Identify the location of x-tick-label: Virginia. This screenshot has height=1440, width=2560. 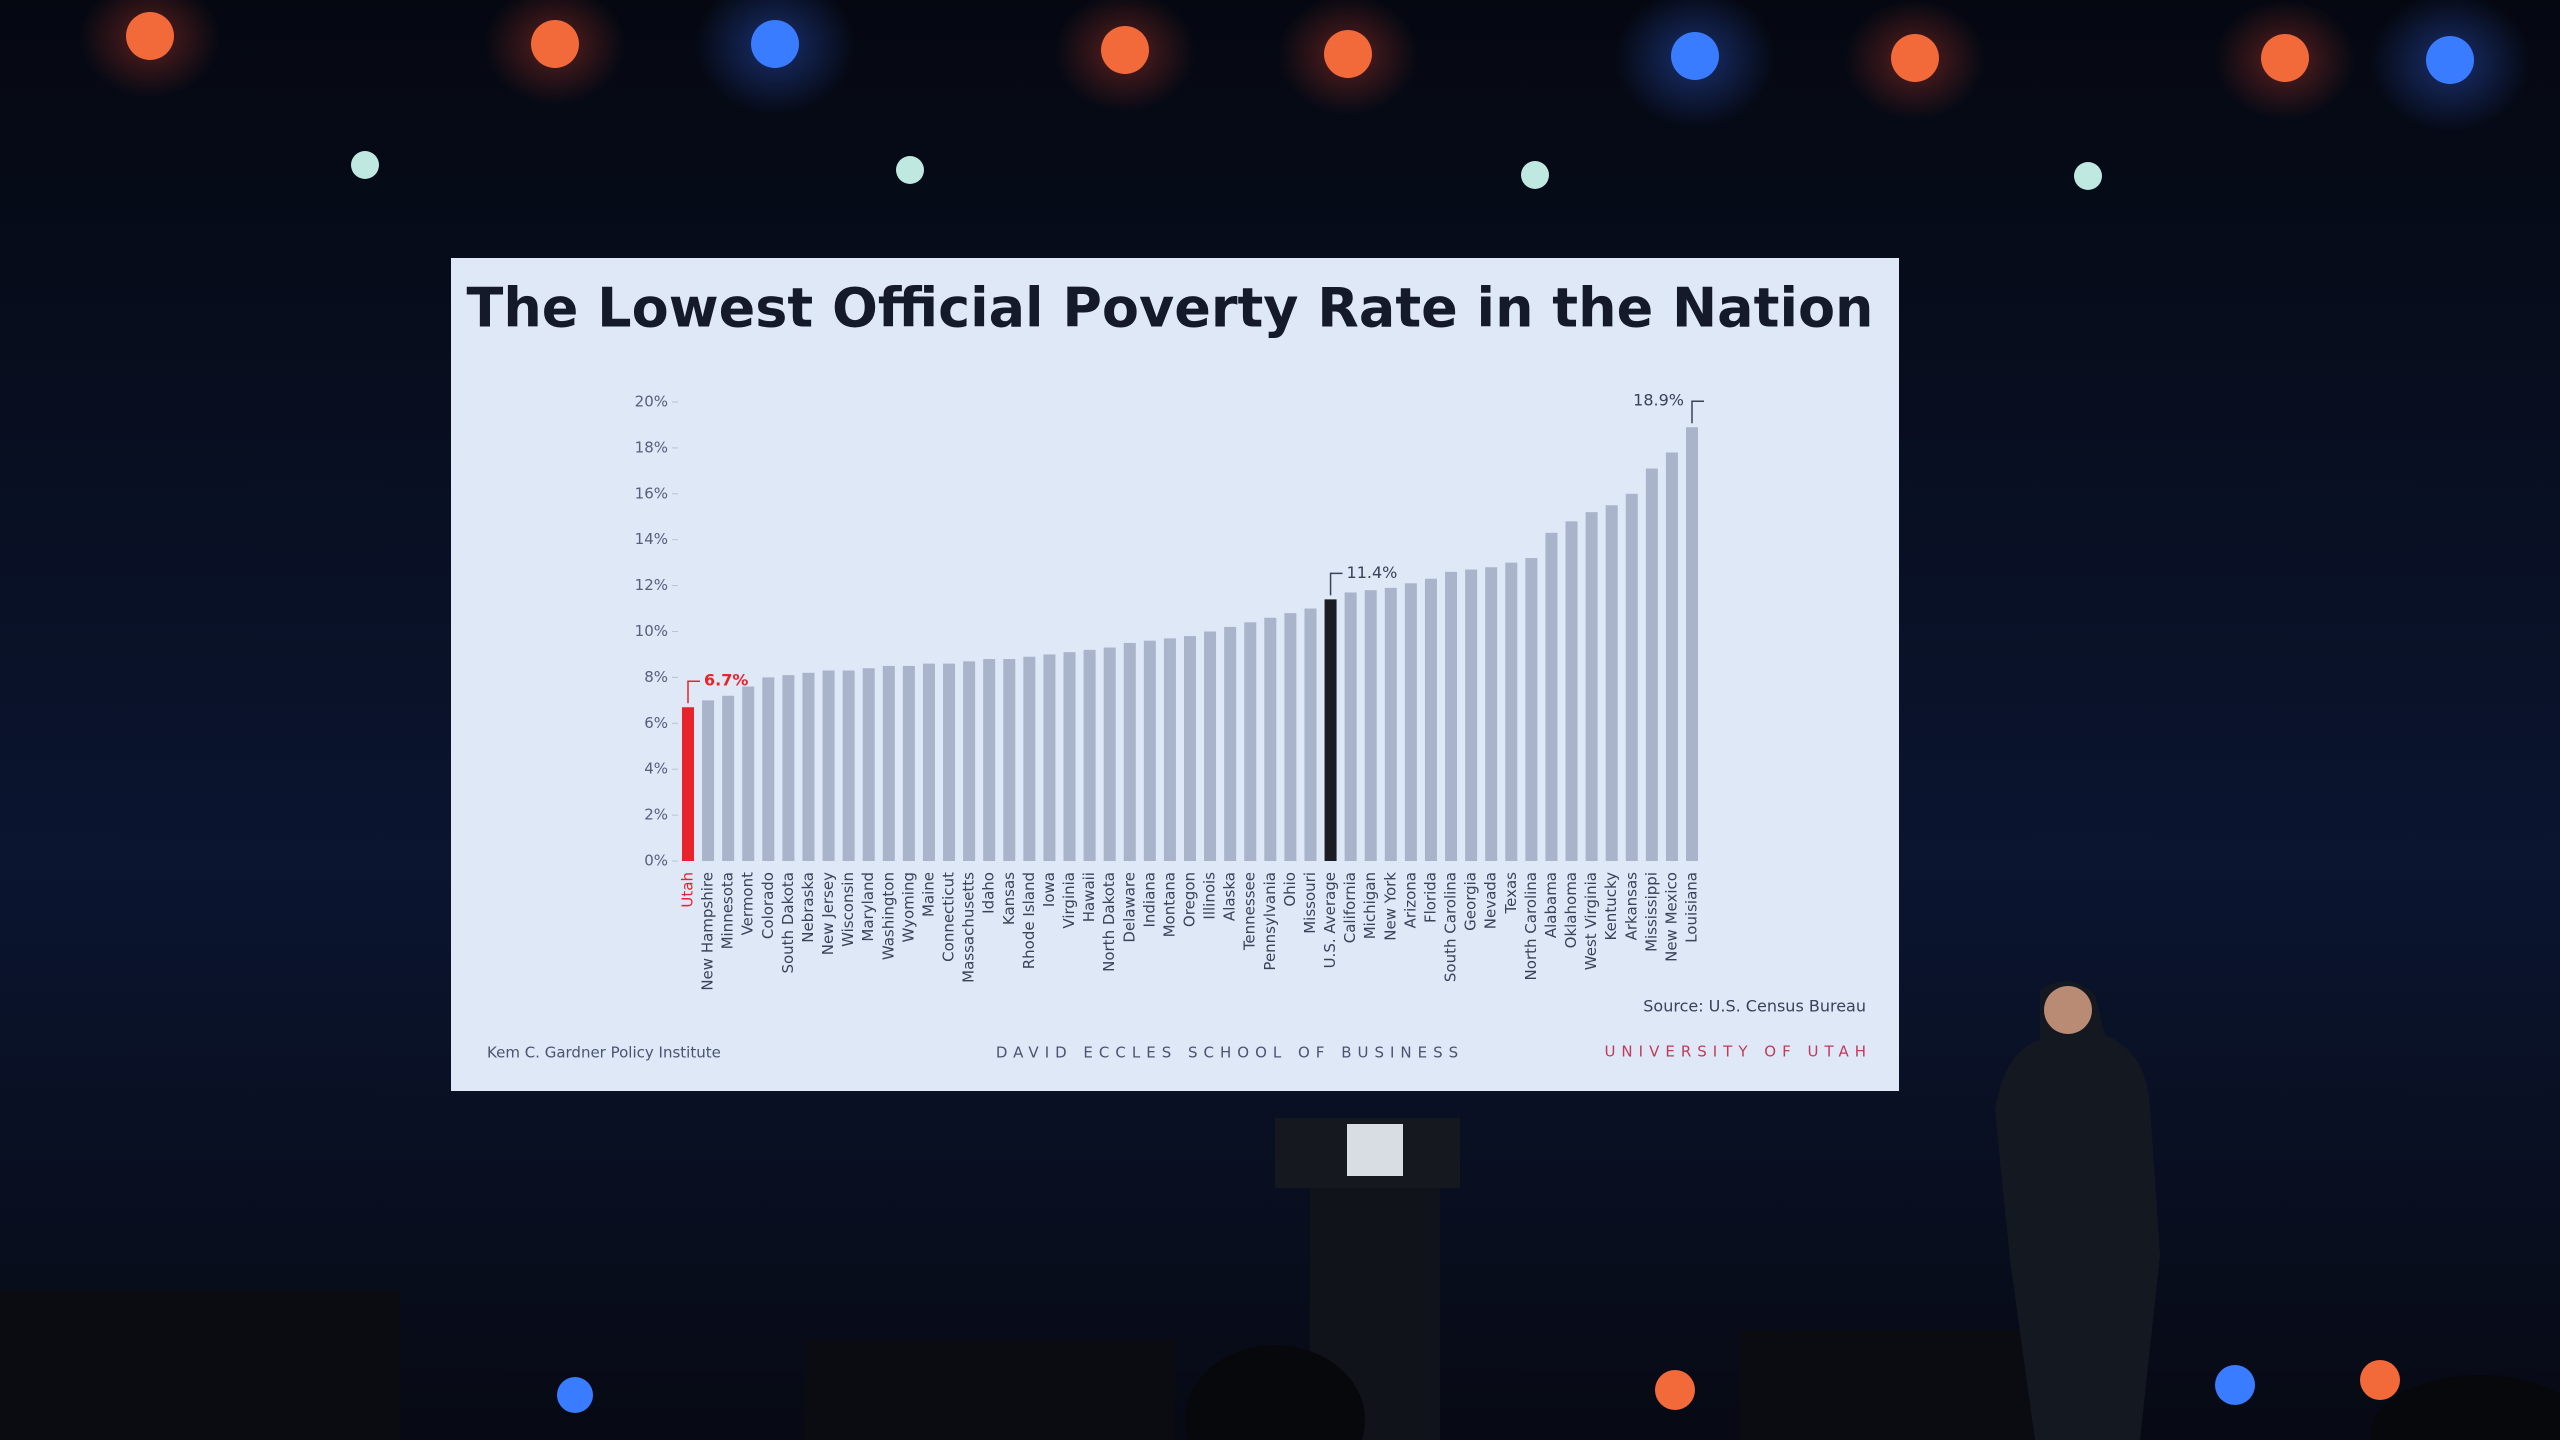
(1069, 900).